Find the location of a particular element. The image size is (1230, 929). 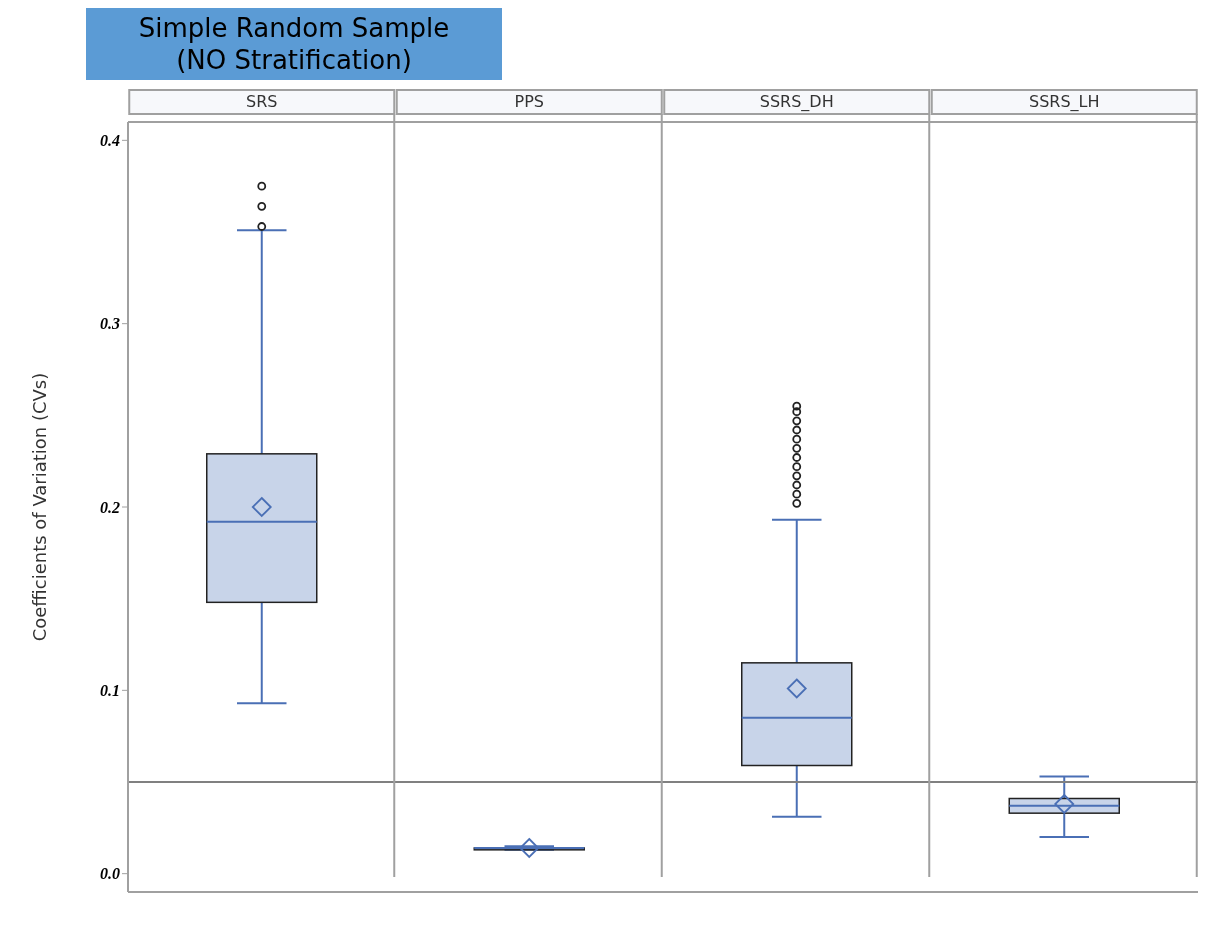

x-tick-label: SRS is located at coordinates (262, 101).